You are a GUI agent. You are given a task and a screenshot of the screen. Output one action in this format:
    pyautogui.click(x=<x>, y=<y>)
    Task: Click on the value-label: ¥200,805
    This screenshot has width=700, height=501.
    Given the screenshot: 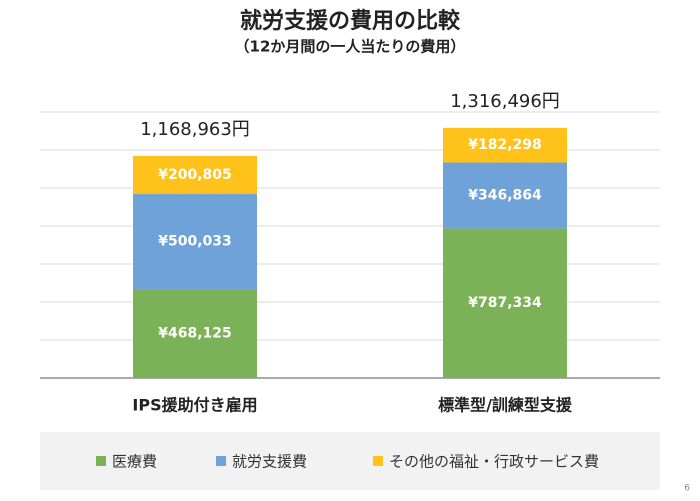 What is the action you would take?
    pyautogui.click(x=195, y=175)
    